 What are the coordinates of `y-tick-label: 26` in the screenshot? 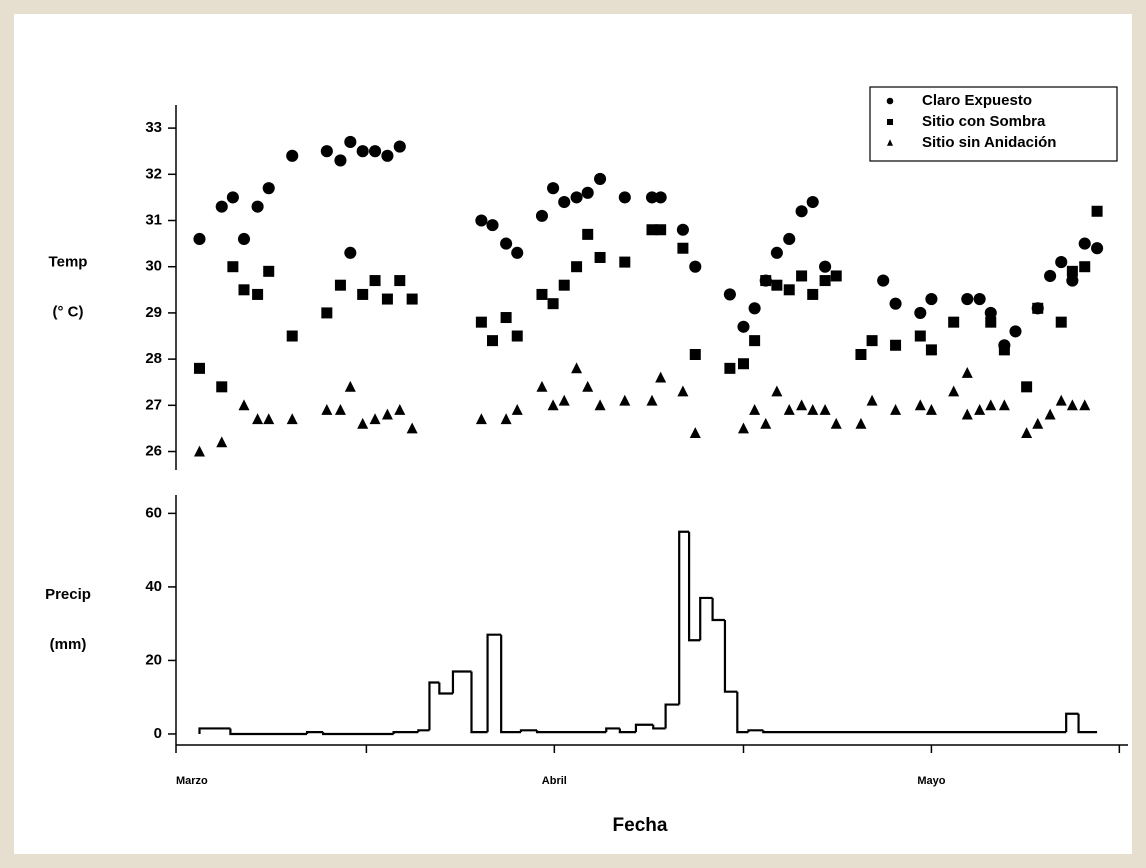 It's located at (153, 450).